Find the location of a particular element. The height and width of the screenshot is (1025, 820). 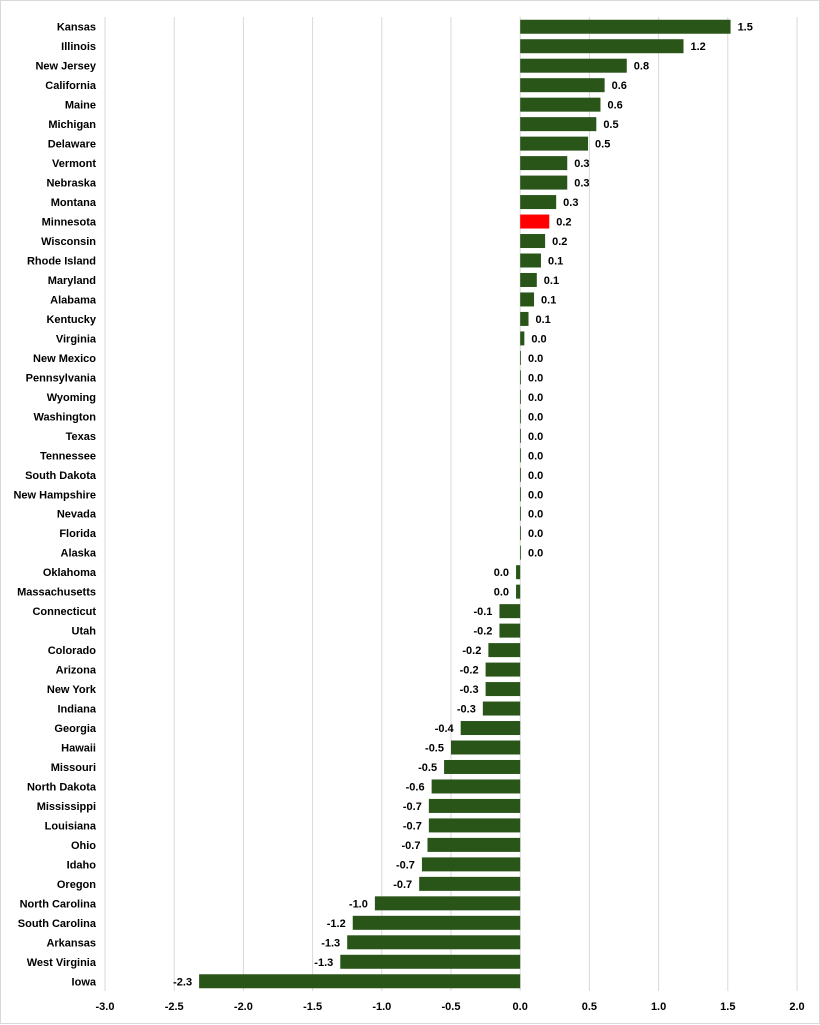

x-tick-label: -1.5 is located at coordinates (312, 1007).